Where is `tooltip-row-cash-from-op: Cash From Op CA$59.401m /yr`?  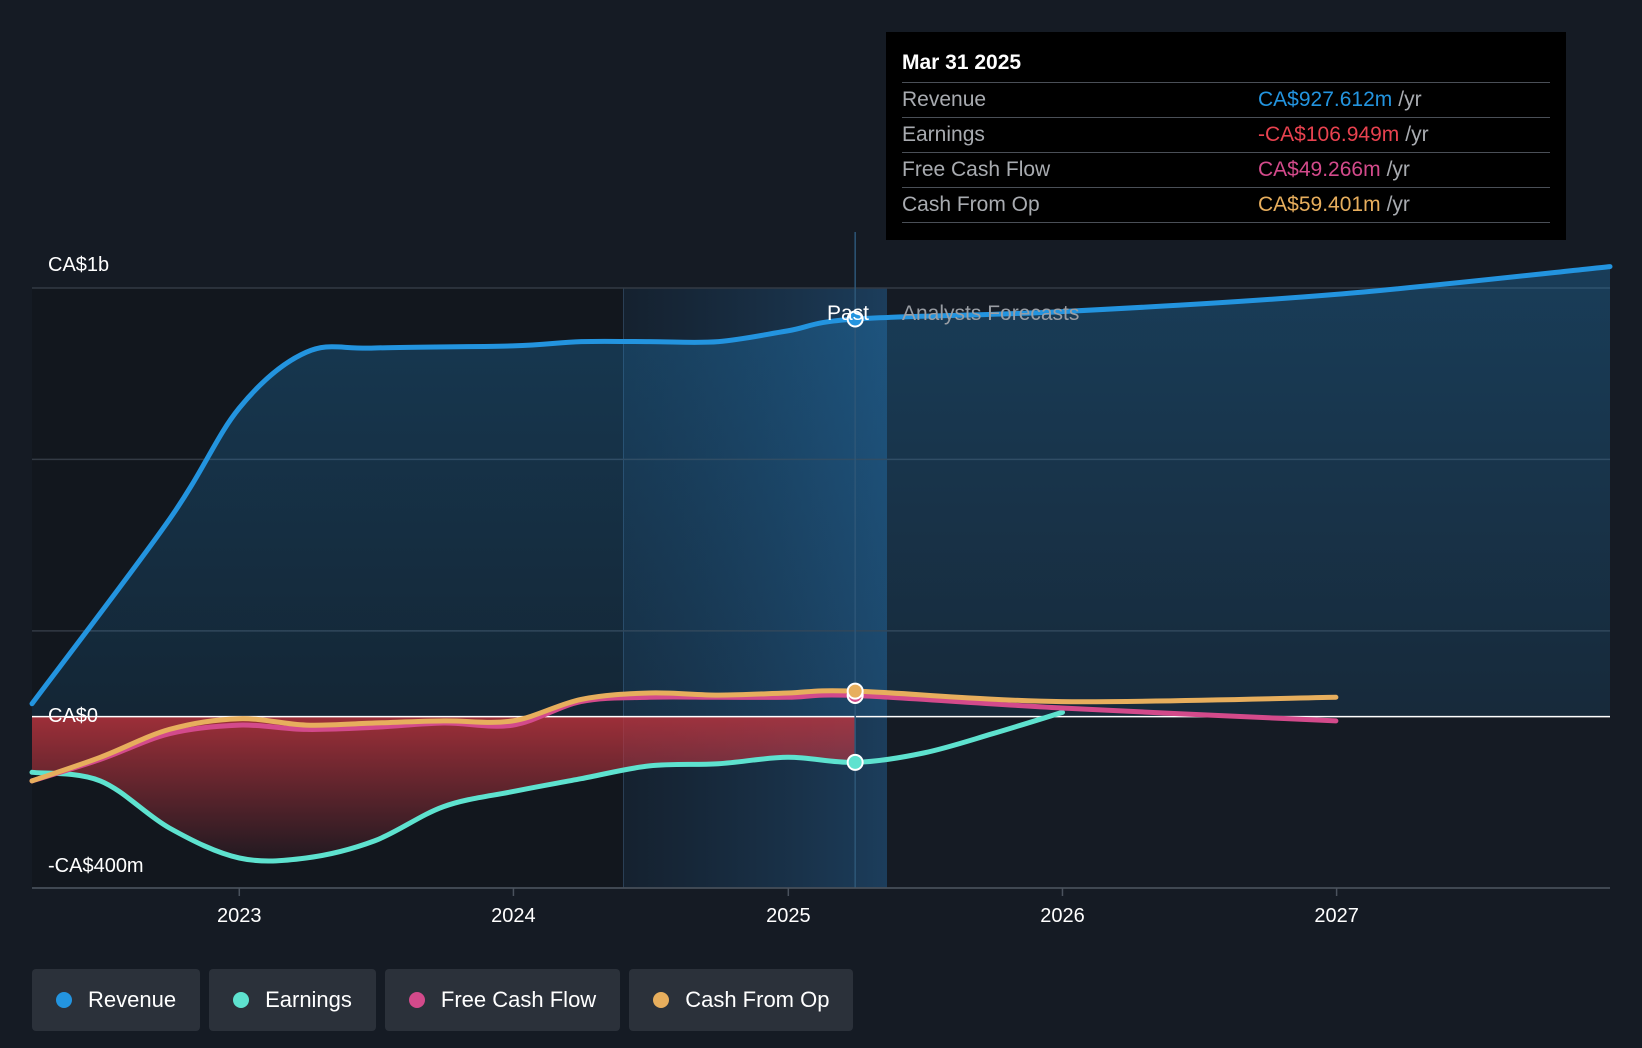
tooltip-row-cash-from-op: Cash From Op CA$59.401m /yr is located at coordinates (1226, 205).